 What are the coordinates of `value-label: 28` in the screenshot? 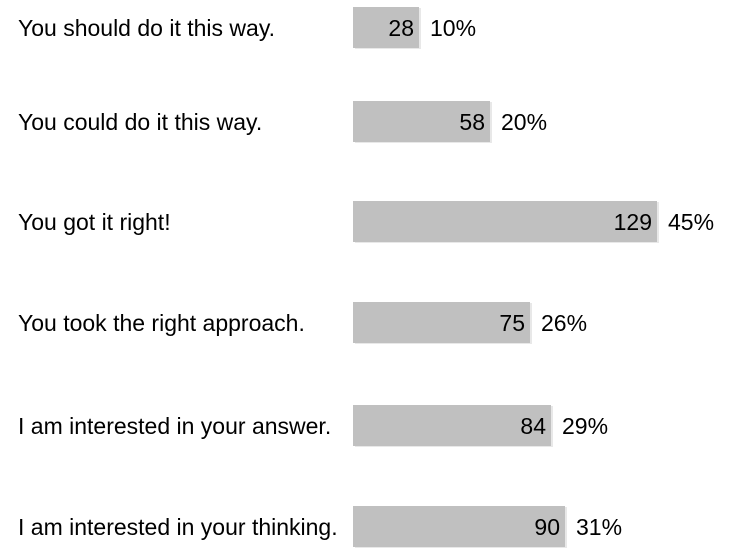 It's located at (401, 28).